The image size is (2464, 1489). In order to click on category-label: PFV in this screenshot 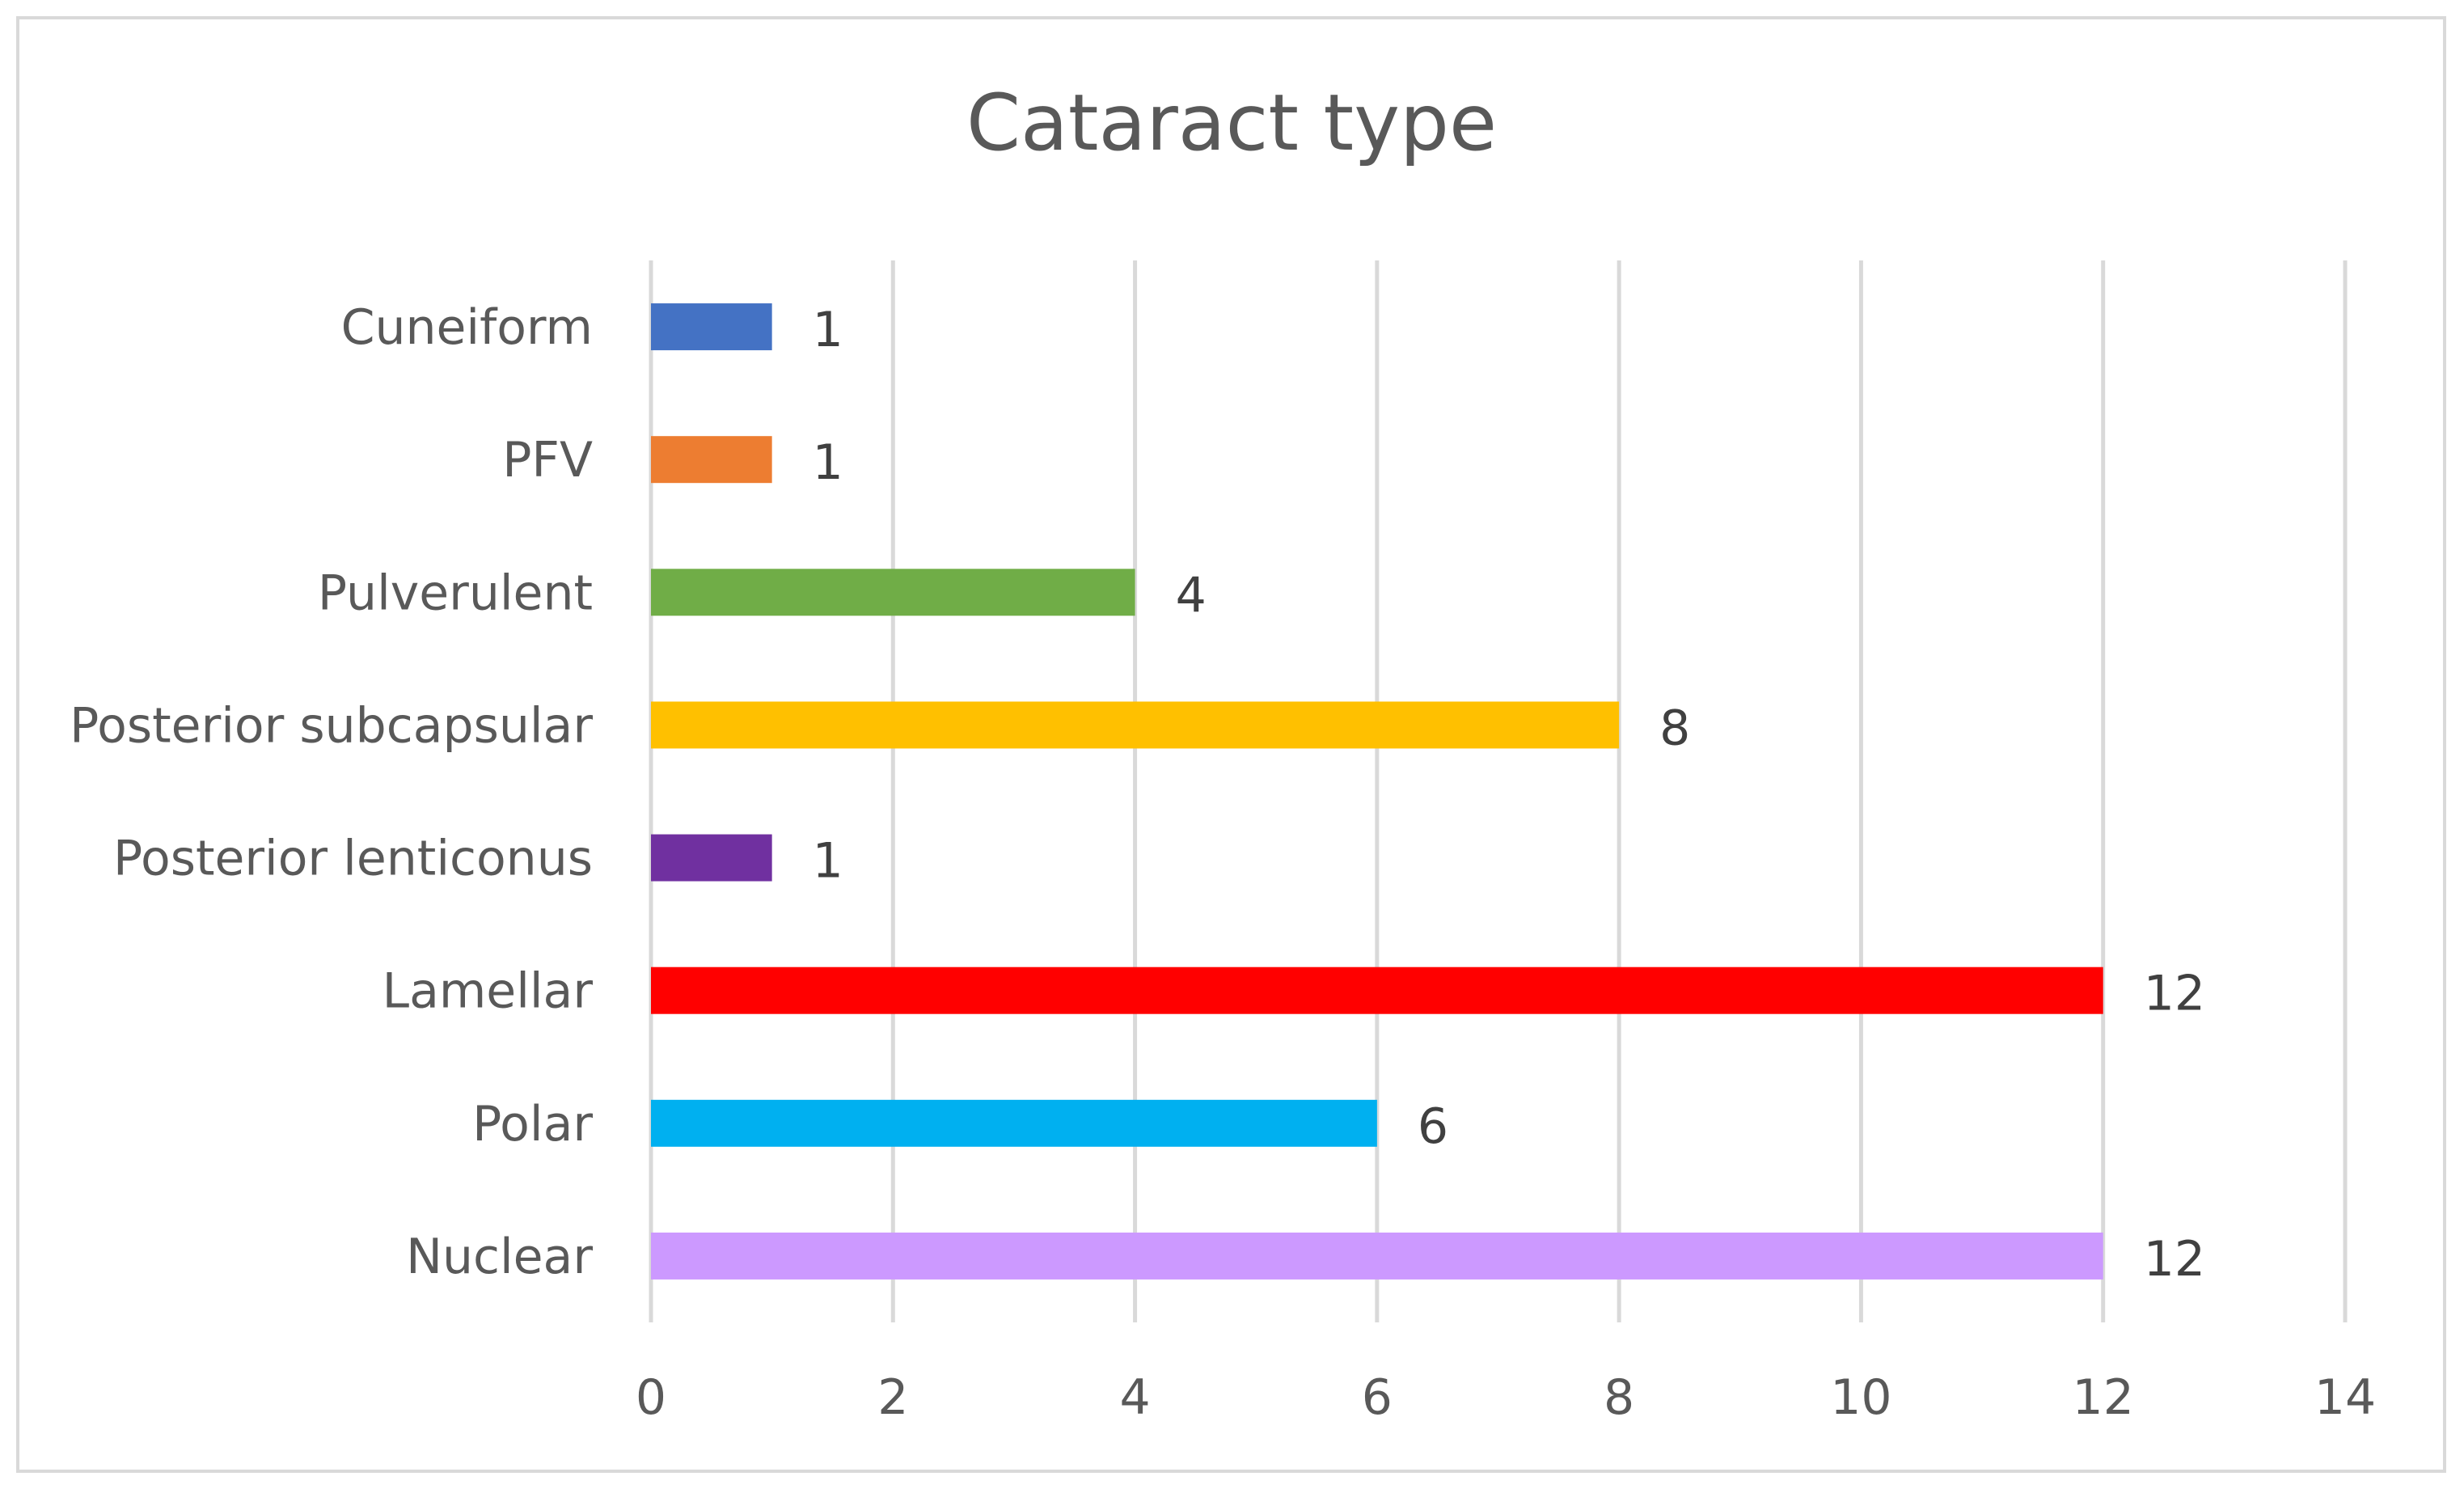, I will do `click(547, 460)`.